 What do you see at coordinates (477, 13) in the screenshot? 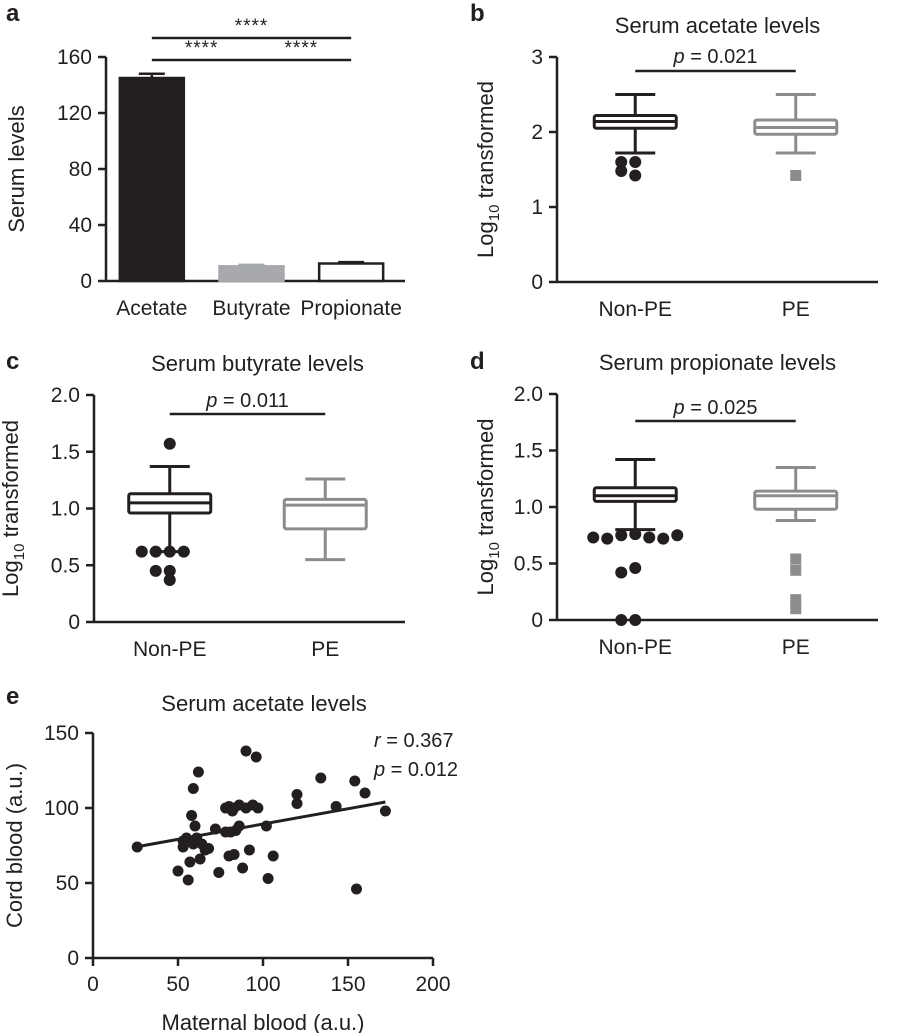
I see `panel-letter-b: b` at bounding box center [477, 13].